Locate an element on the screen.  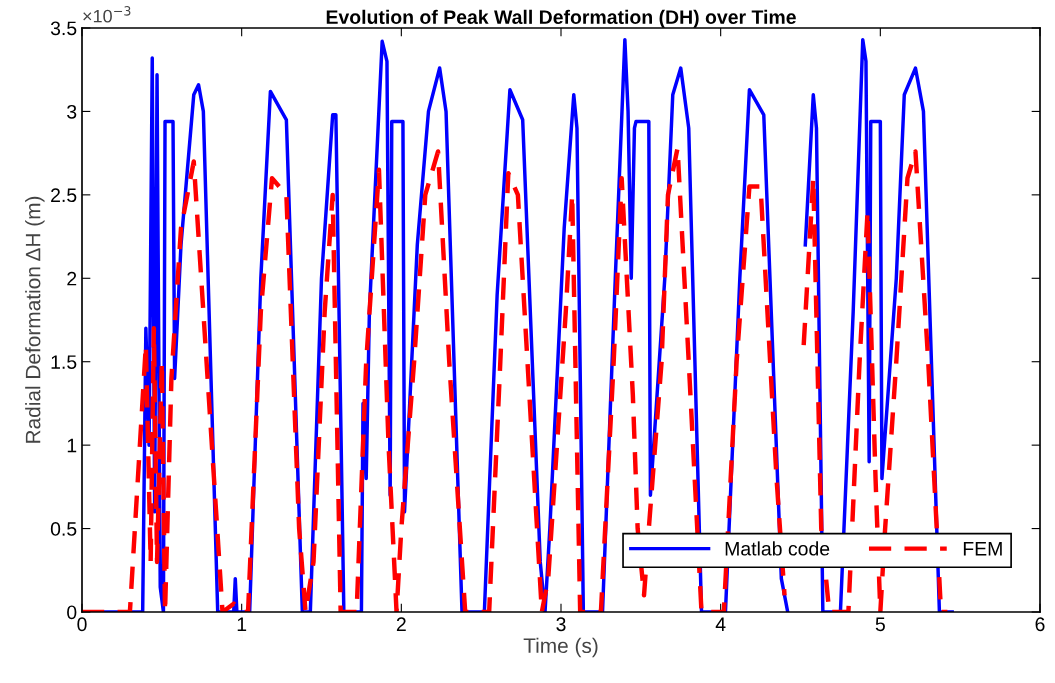
x-tick-label: 2 is located at coordinates (401, 624).